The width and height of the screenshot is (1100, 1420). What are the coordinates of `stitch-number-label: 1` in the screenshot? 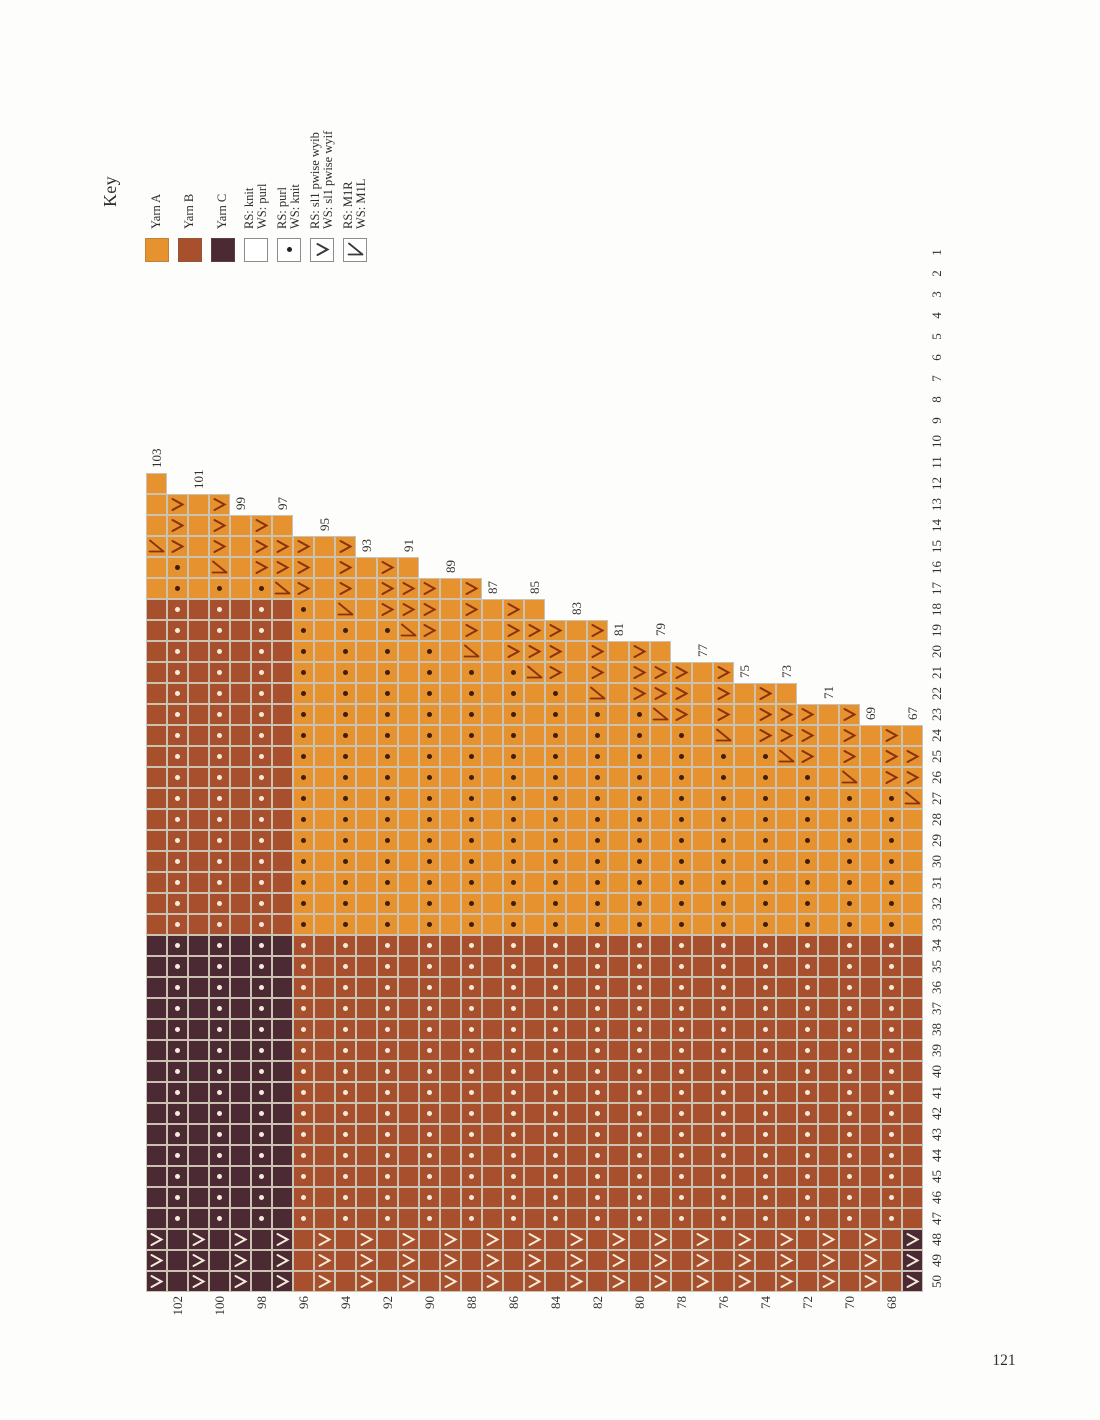 It's located at (936, 252).